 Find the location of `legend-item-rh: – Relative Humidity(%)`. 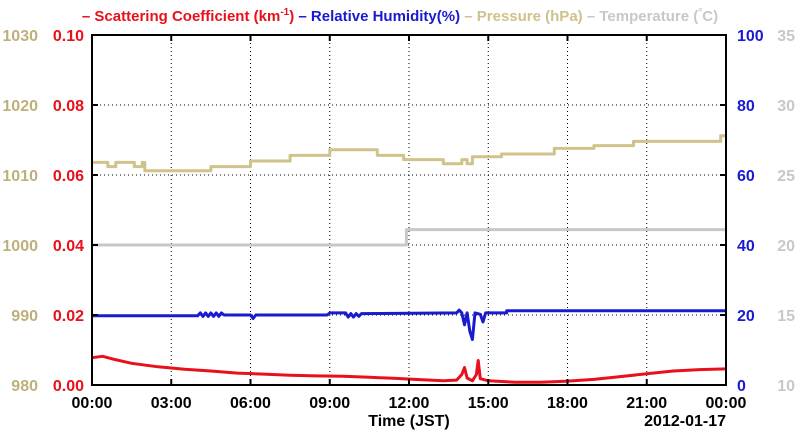

legend-item-rh: – Relative Humidity(%) is located at coordinates (377, 16).